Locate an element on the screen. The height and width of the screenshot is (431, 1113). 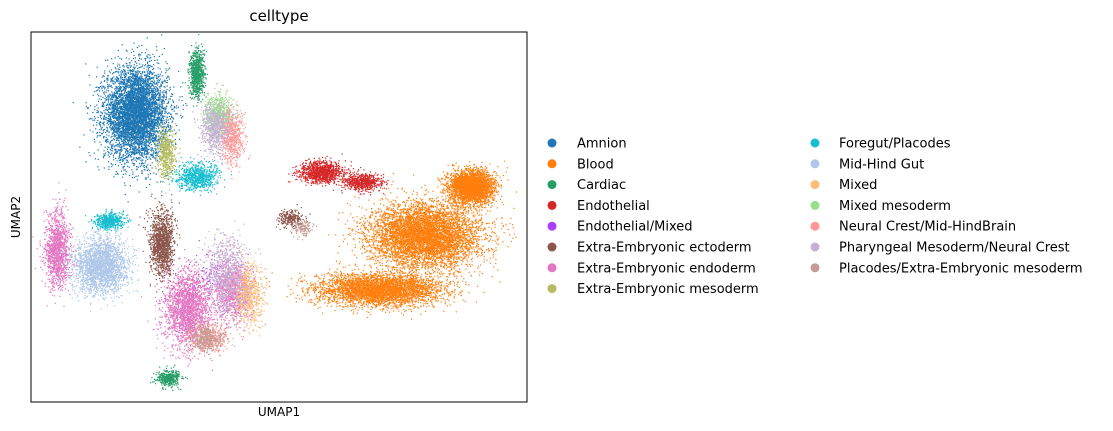
legend-marker-extra-embryonic-mesoderm is located at coordinates (552, 288).